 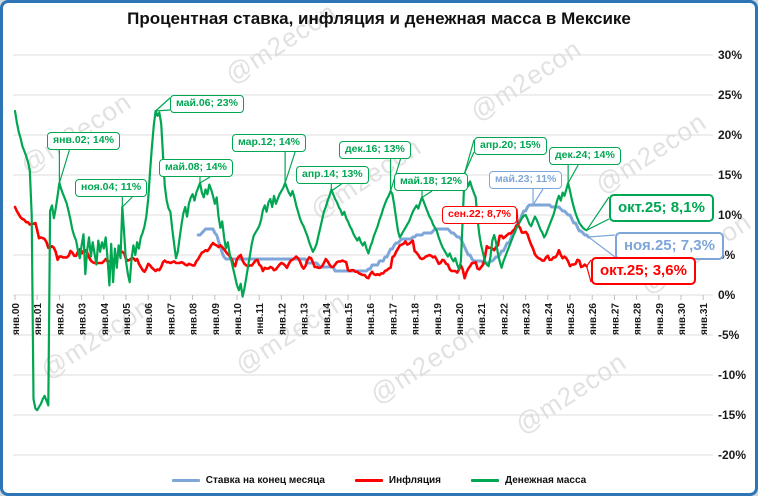 I want to click on y-axis-label: -10%, so click(x=732, y=375).